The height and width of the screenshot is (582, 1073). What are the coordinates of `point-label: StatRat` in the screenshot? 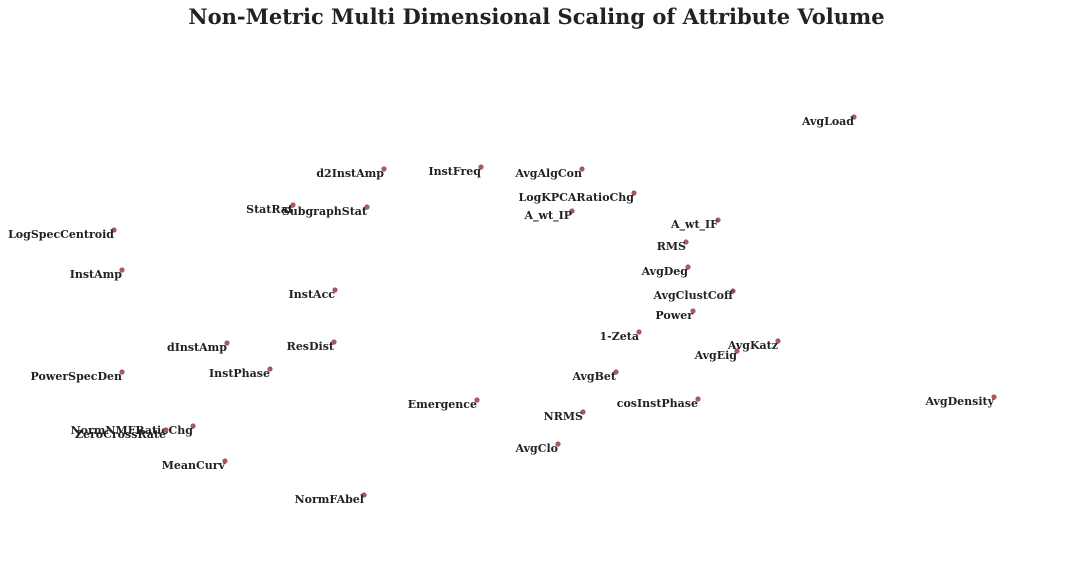 It's located at (270, 209).